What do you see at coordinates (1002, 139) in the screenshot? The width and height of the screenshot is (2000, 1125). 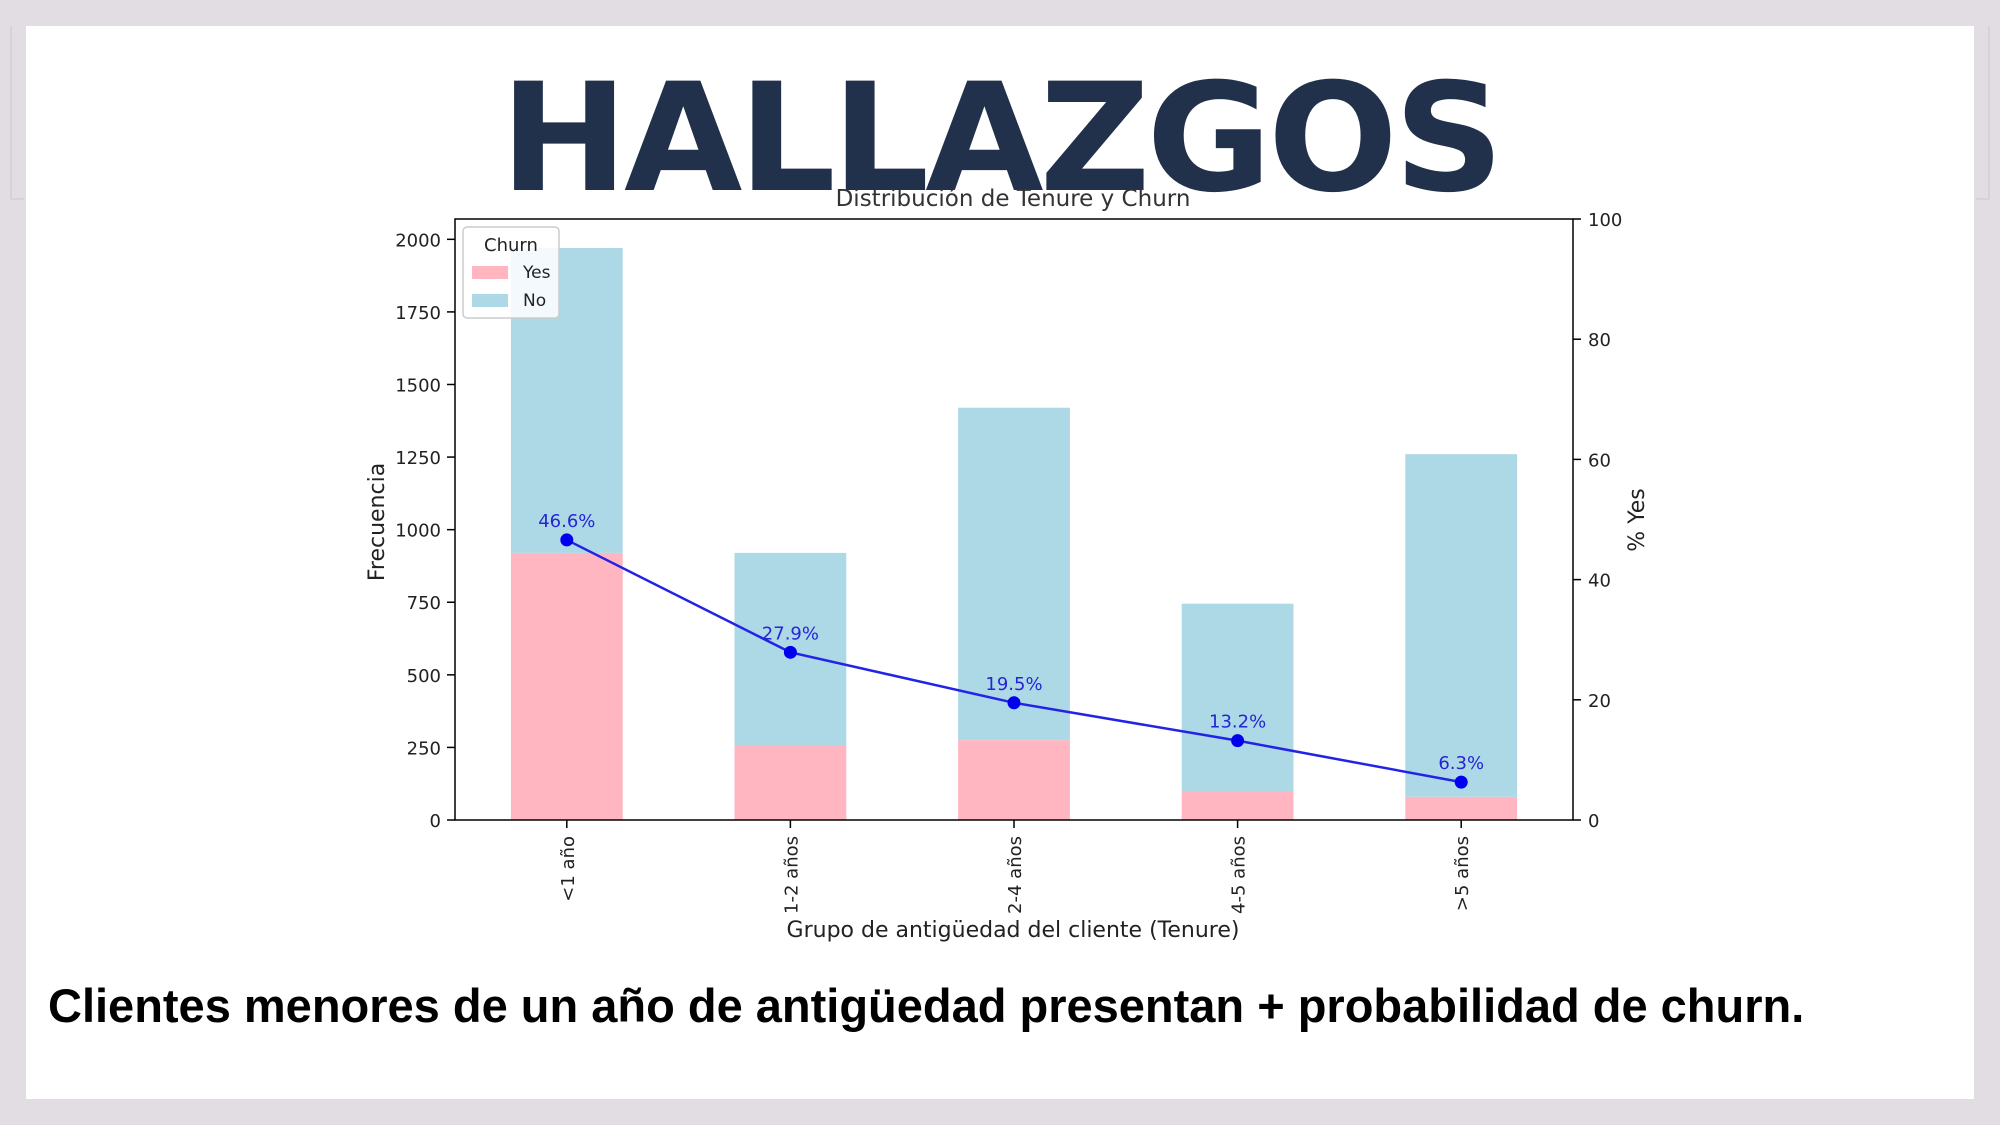 I see `slide-title: HALLAZGOS` at bounding box center [1002, 139].